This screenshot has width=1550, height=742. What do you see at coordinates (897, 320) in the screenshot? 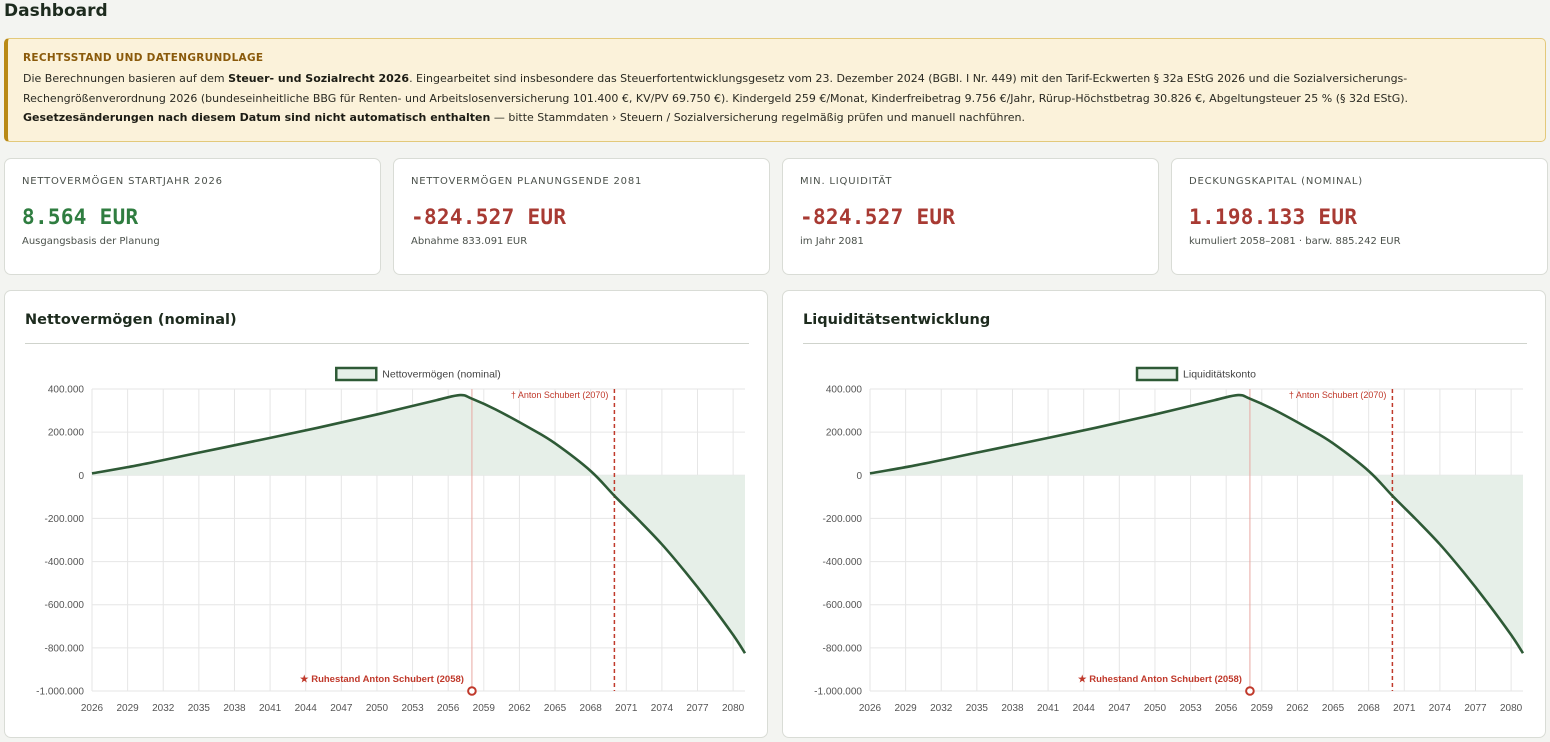
I see `chart-title: Liquiditätsentwicklung` at bounding box center [897, 320].